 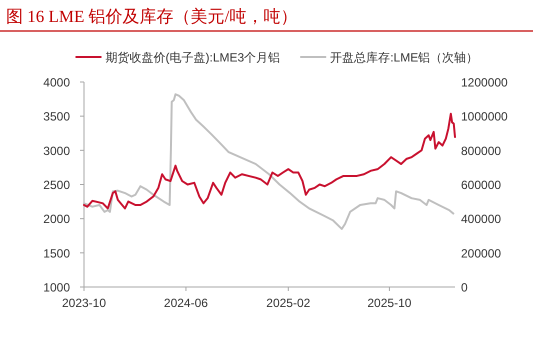 What do you see at coordinates (56, 185) in the screenshot?
I see `y-tick-label: 2500` at bounding box center [56, 185].